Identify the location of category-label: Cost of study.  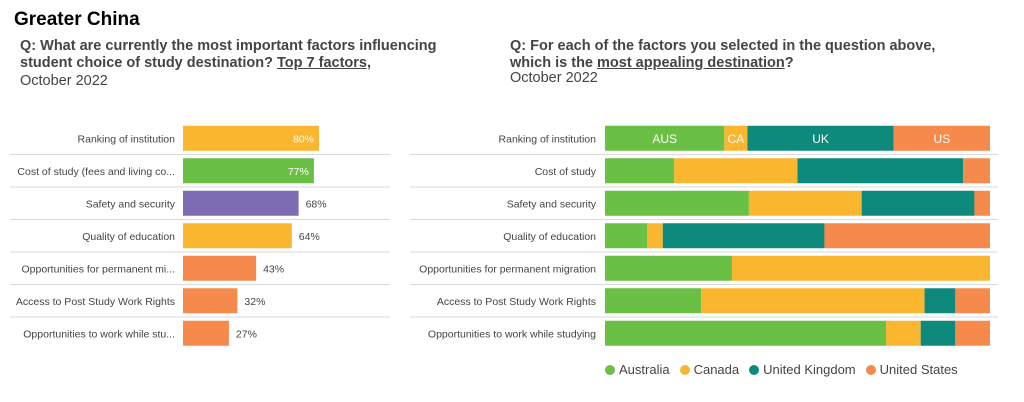
(566, 172).